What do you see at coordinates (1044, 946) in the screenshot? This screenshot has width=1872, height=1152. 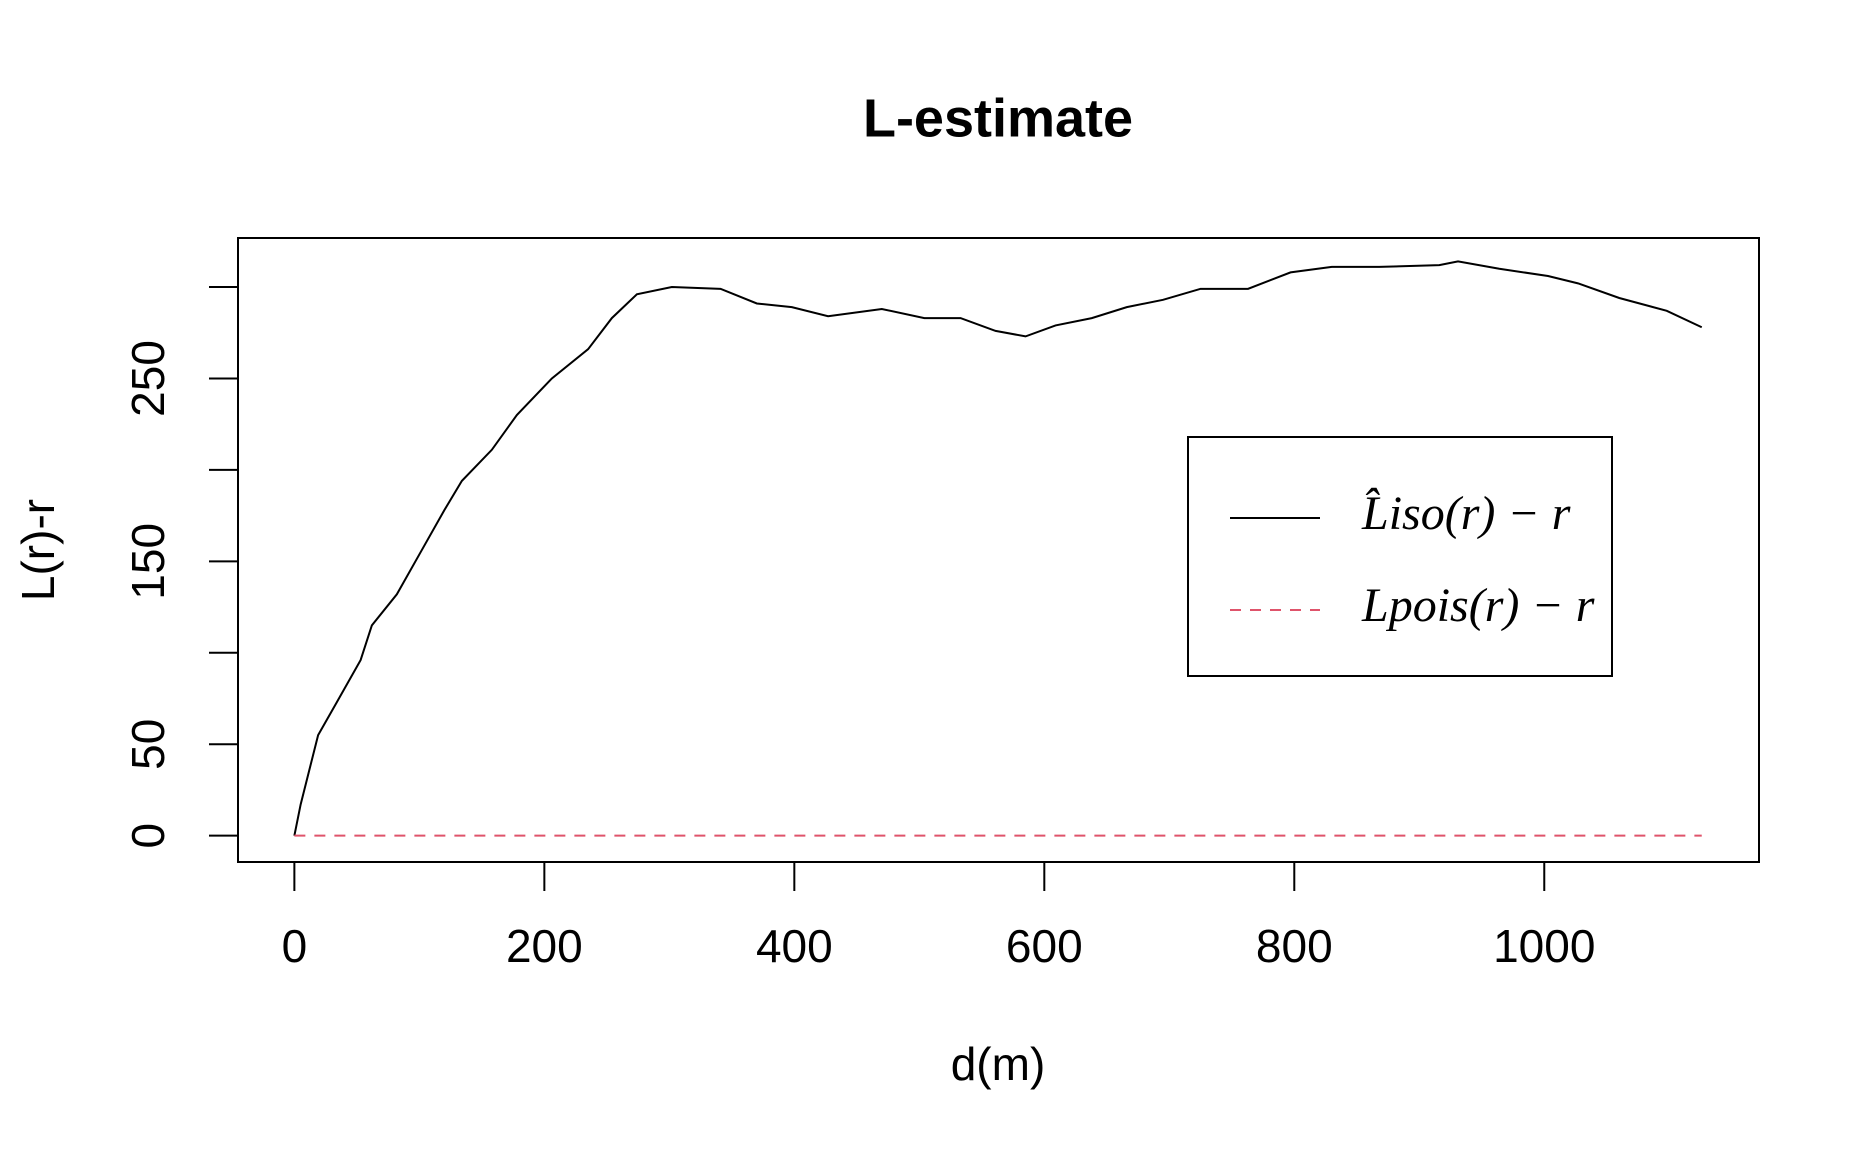 I see `x-tick-label: 600` at bounding box center [1044, 946].